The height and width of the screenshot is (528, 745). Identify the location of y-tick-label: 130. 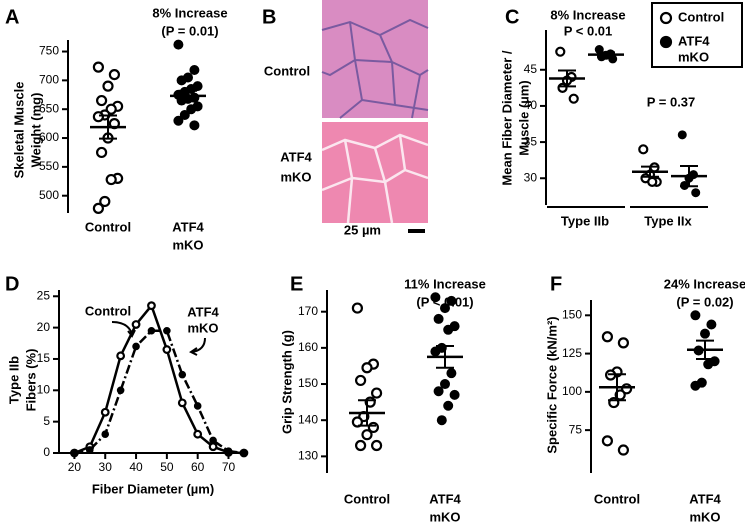
(308, 456).